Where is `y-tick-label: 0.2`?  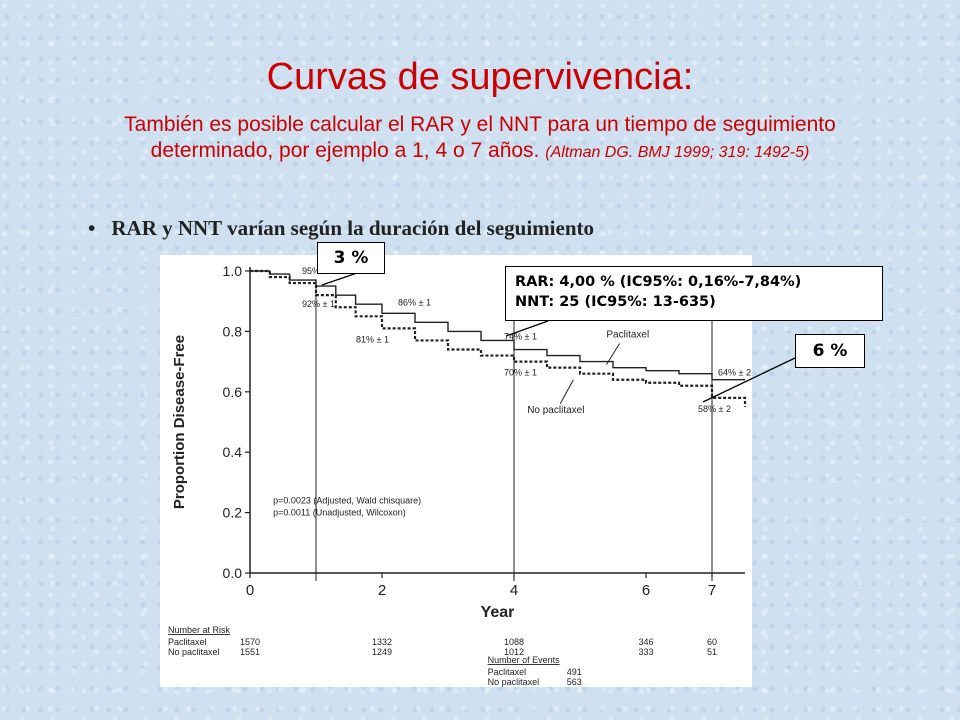
y-tick-label: 0.2 is located at coordinates (233, 513).